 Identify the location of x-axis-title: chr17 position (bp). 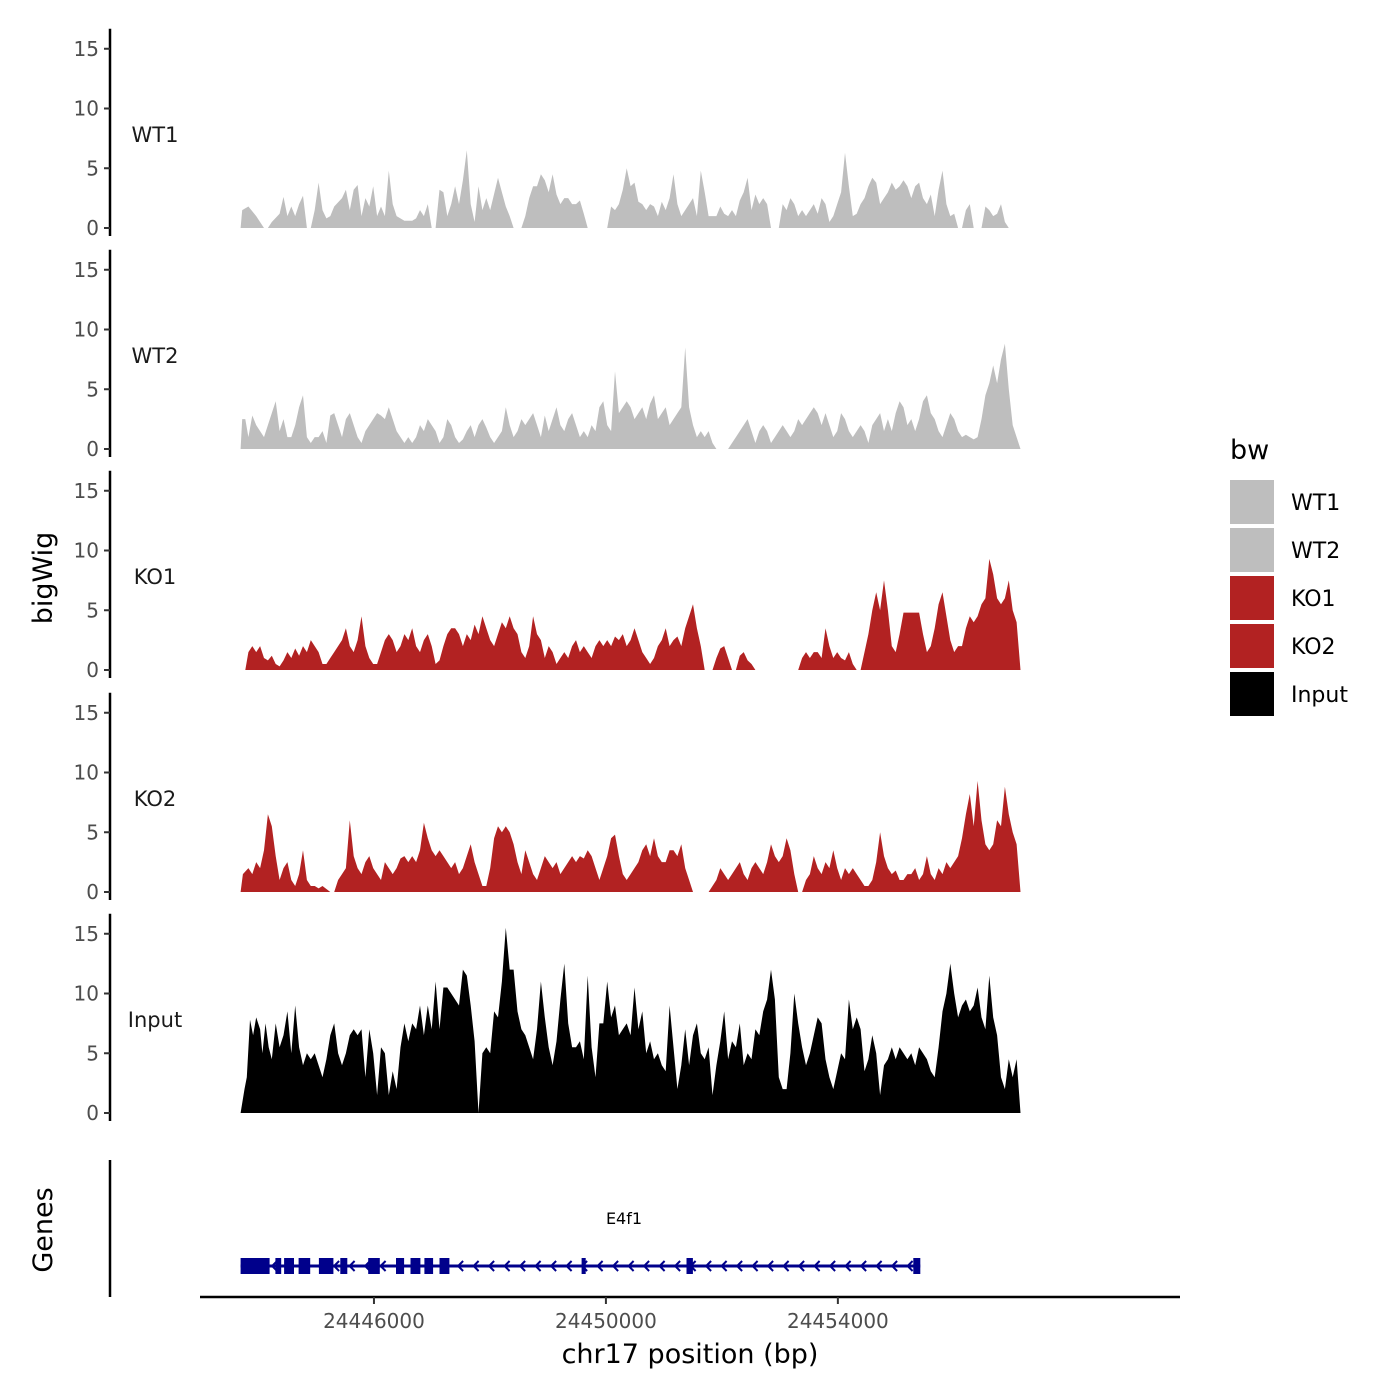
(690, 1354).